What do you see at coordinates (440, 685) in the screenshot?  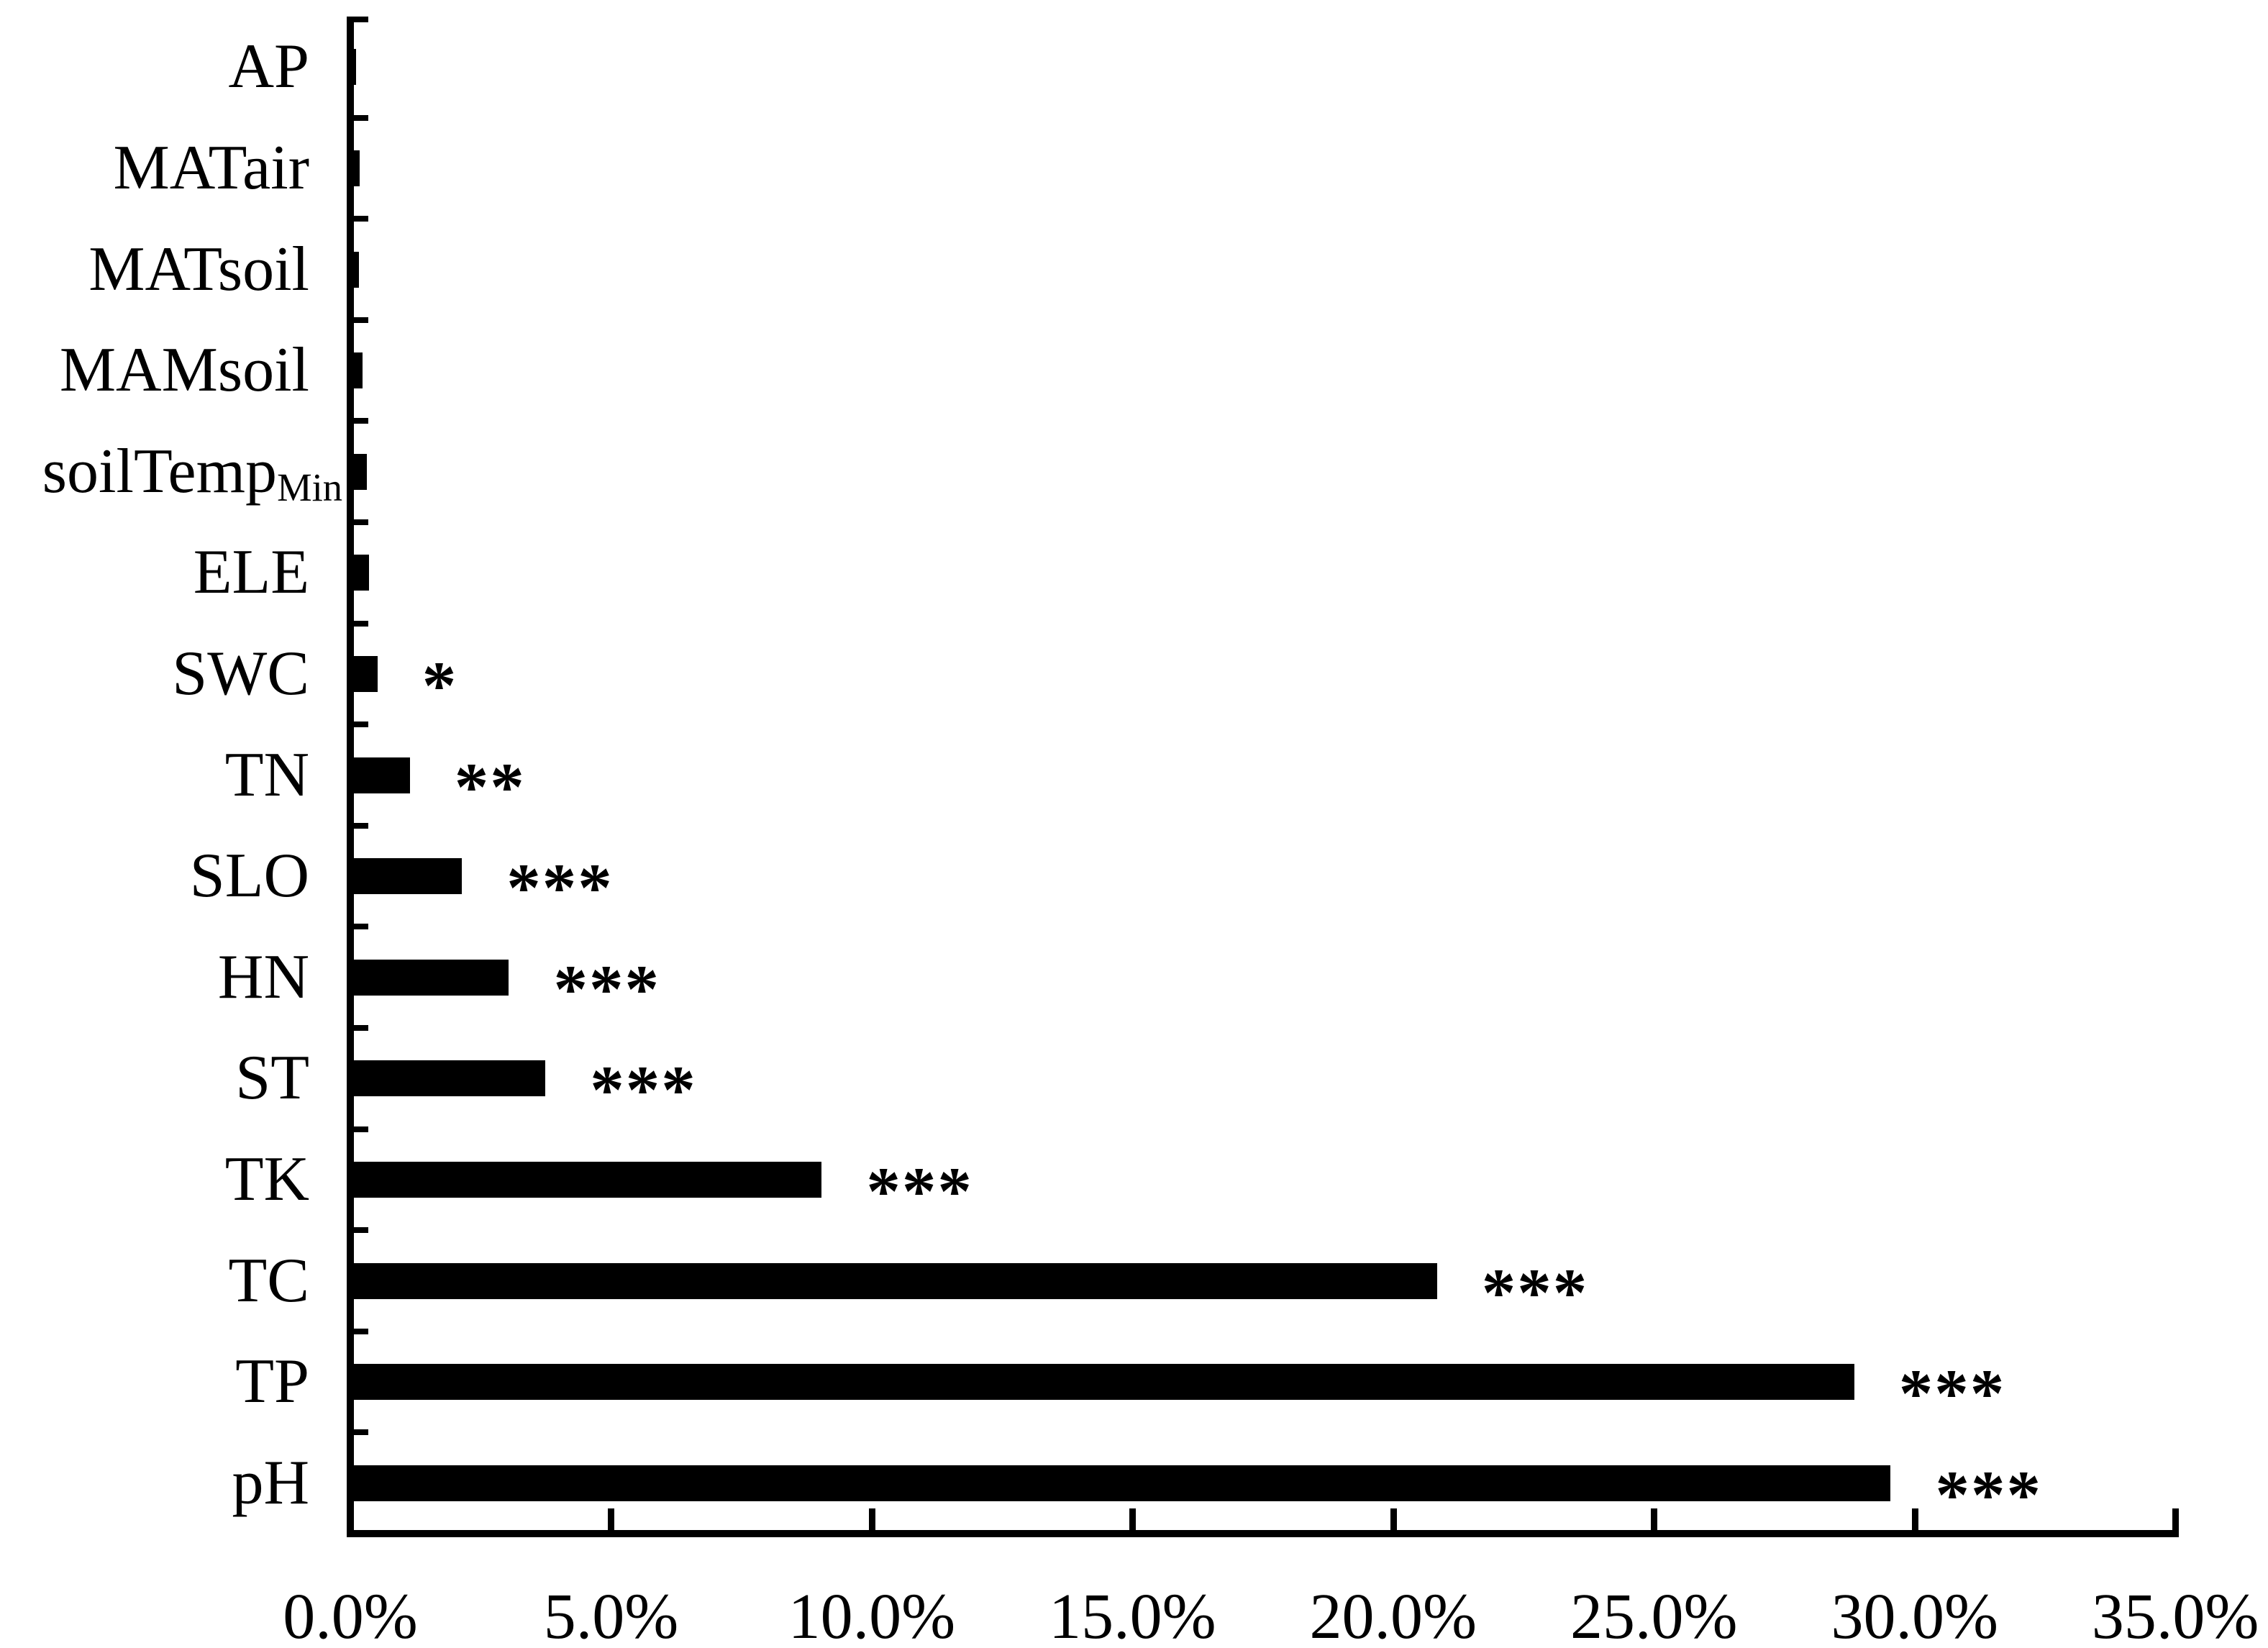 I see `significance-stars: *` at bounding box center [440, 685].